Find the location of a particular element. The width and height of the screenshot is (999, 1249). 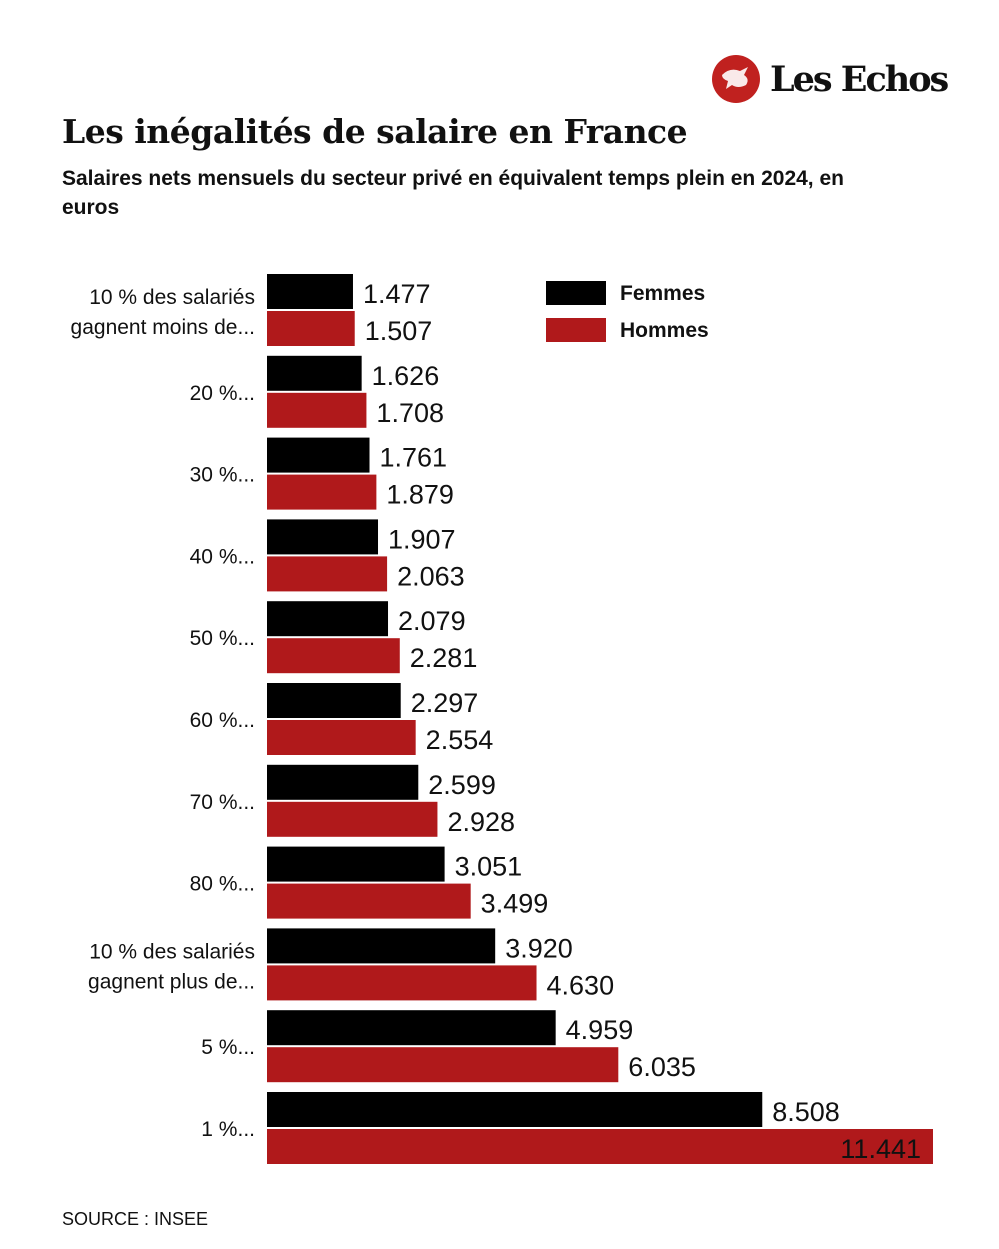

data-label: 2.063 is located at coordinates (431, 576).